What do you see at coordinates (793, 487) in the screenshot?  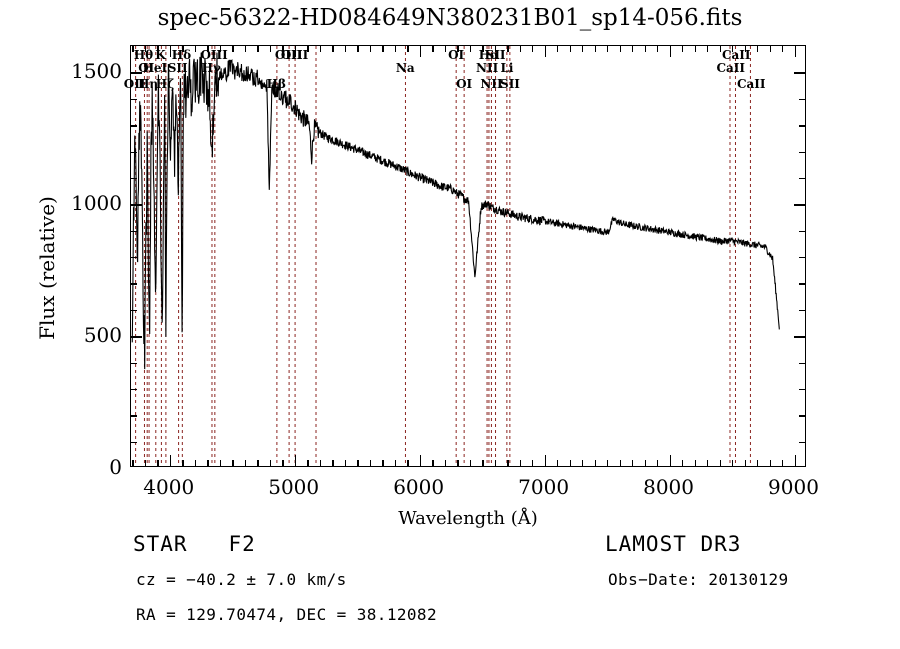 I see `x-tick-label: 9000` at bounding box center [793, 487].